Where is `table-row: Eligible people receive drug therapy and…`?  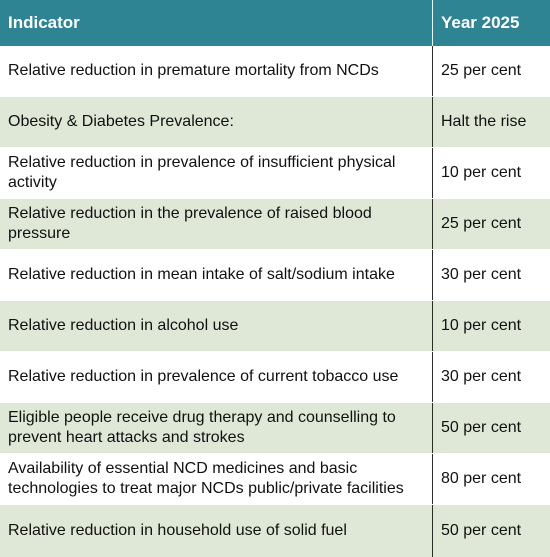 table-row: Eligible people receive drug therapy and… is located at coordinates (275, 428).